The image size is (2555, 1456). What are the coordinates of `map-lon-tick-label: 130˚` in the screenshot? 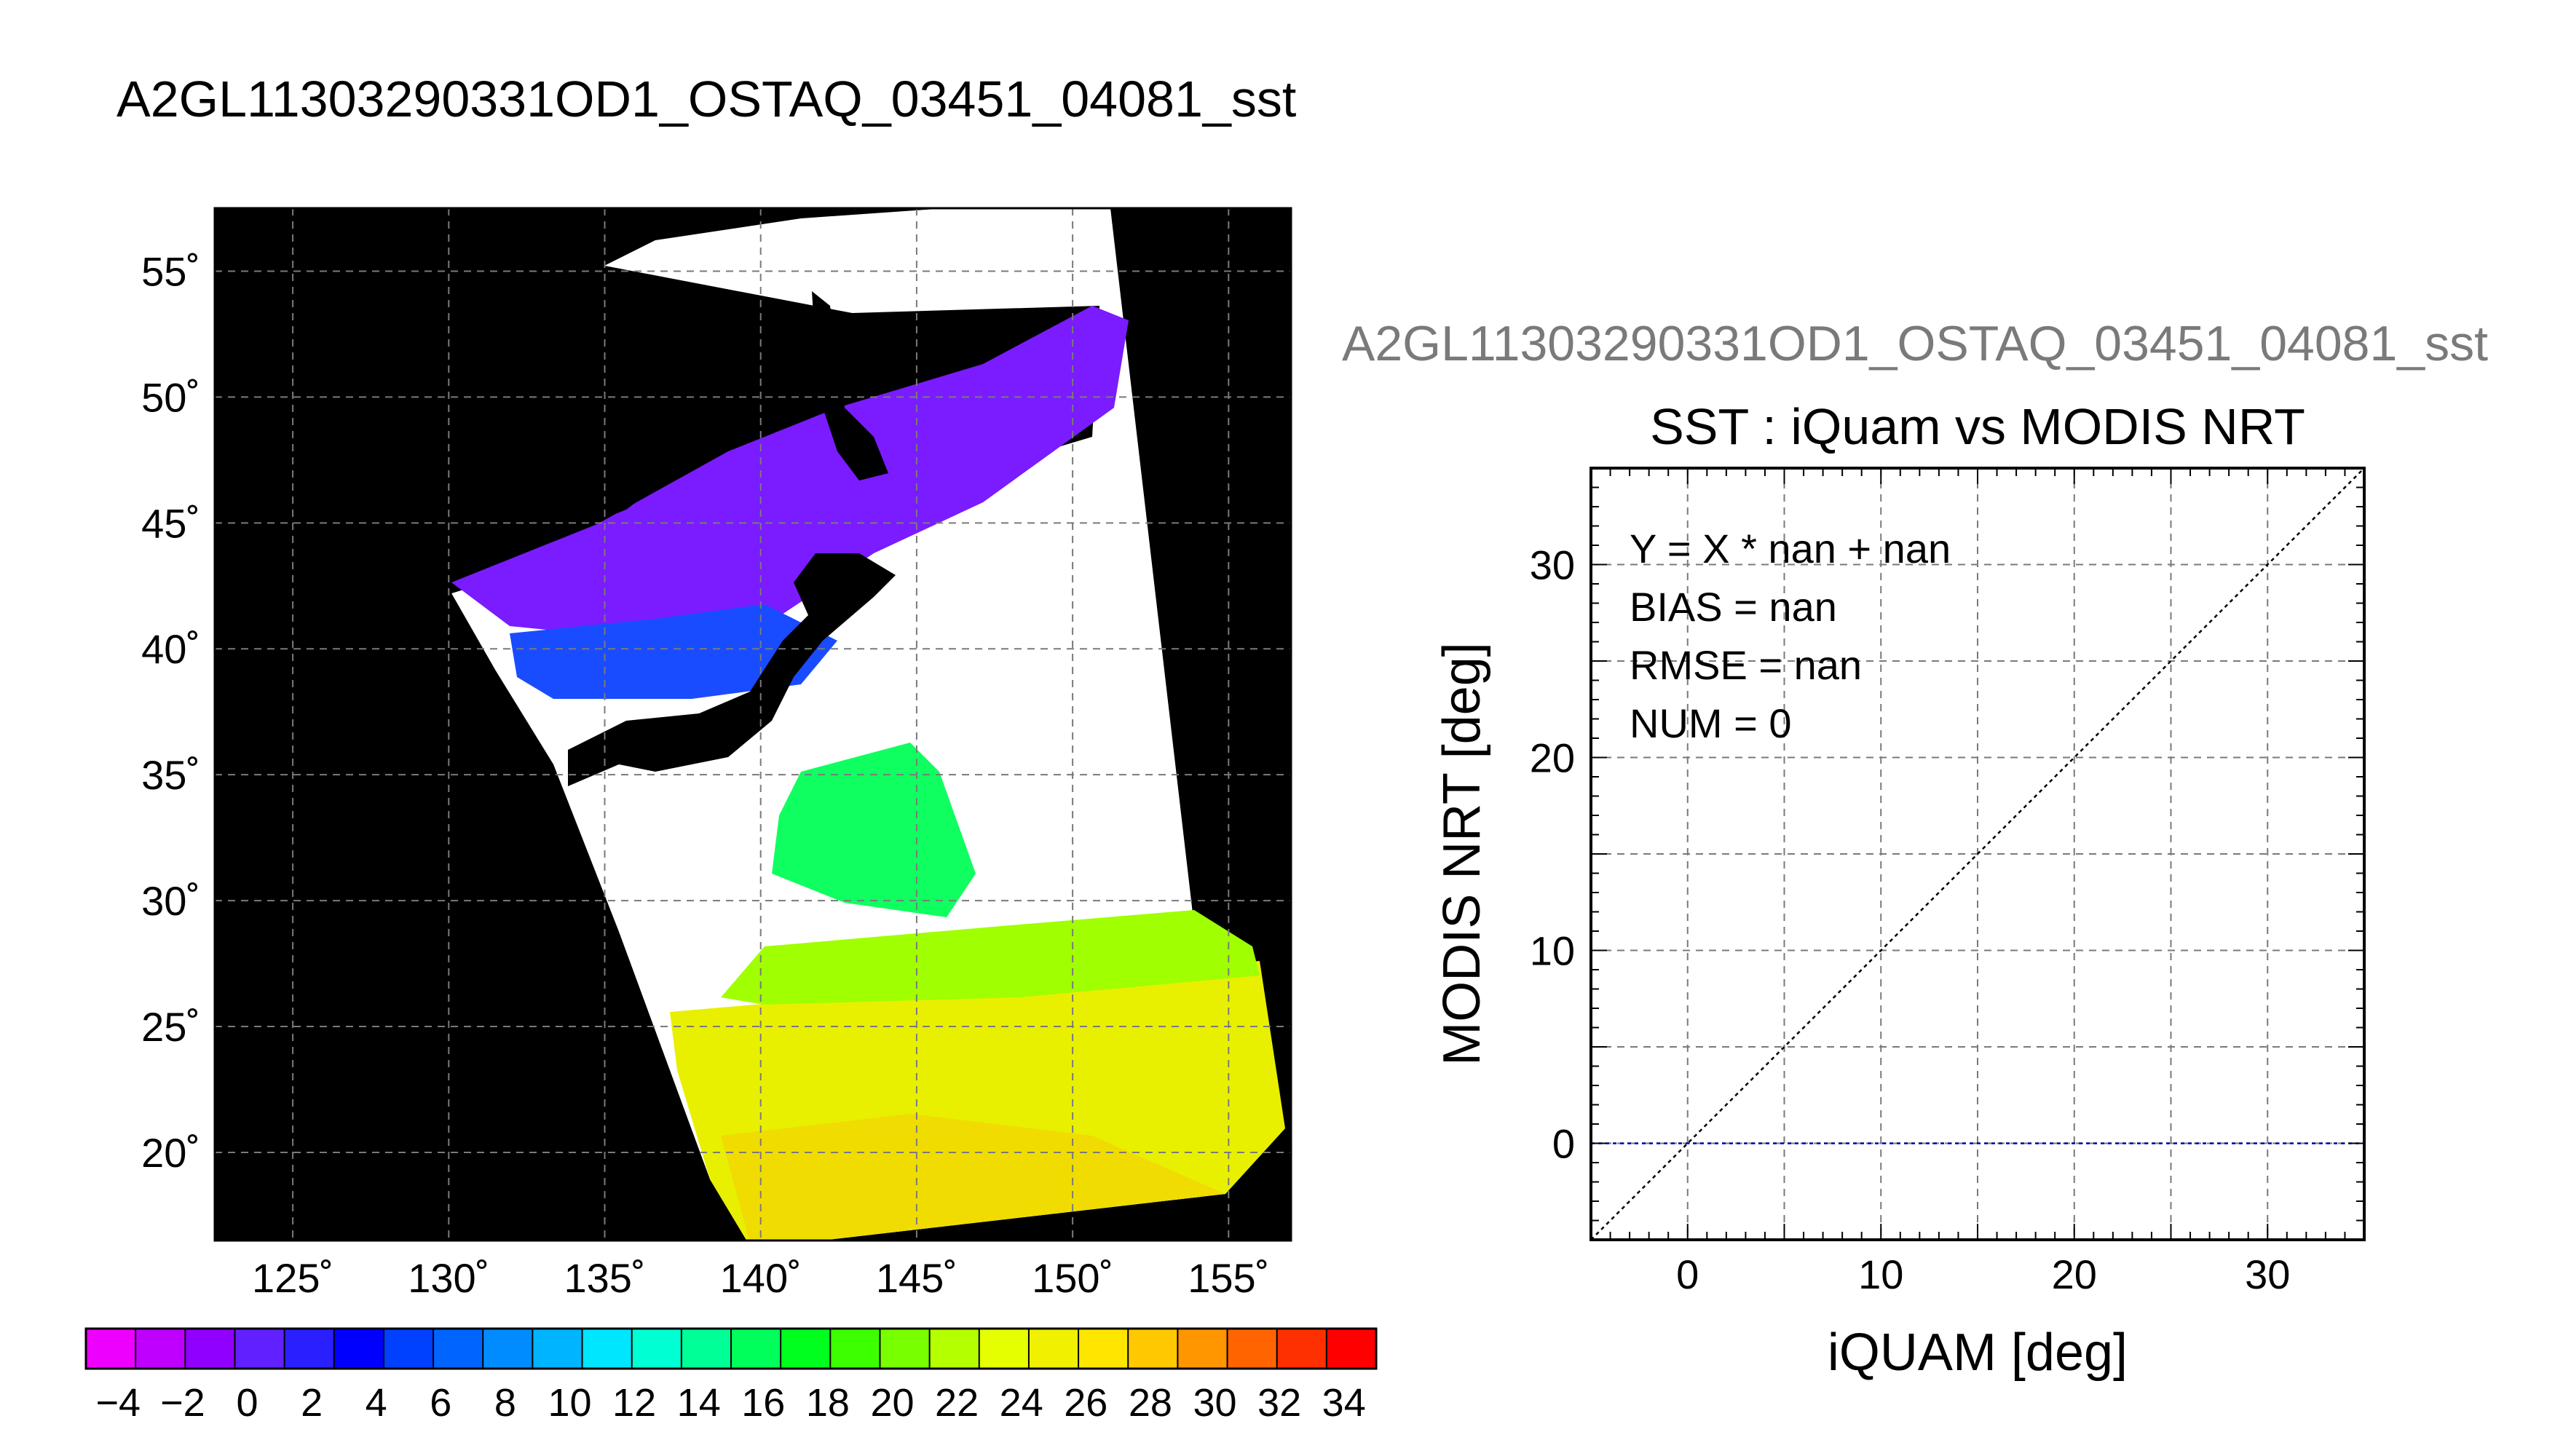 It's located at (448, 1278).